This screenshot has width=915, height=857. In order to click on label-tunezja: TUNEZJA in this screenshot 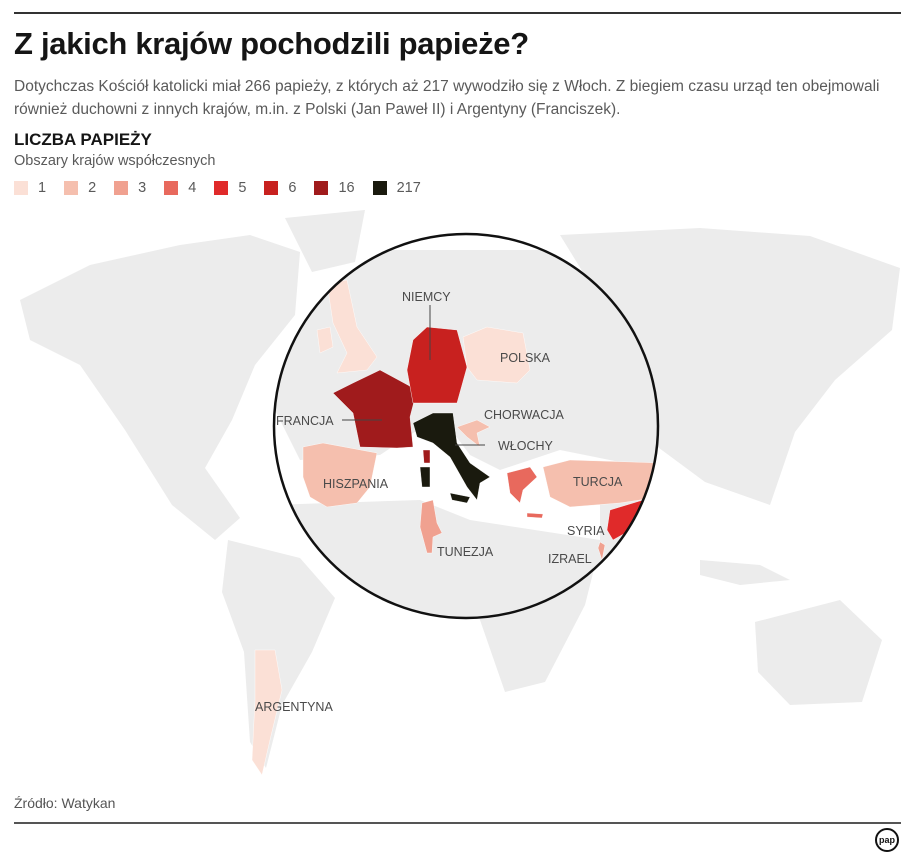, I will do `click(465, 552)`.